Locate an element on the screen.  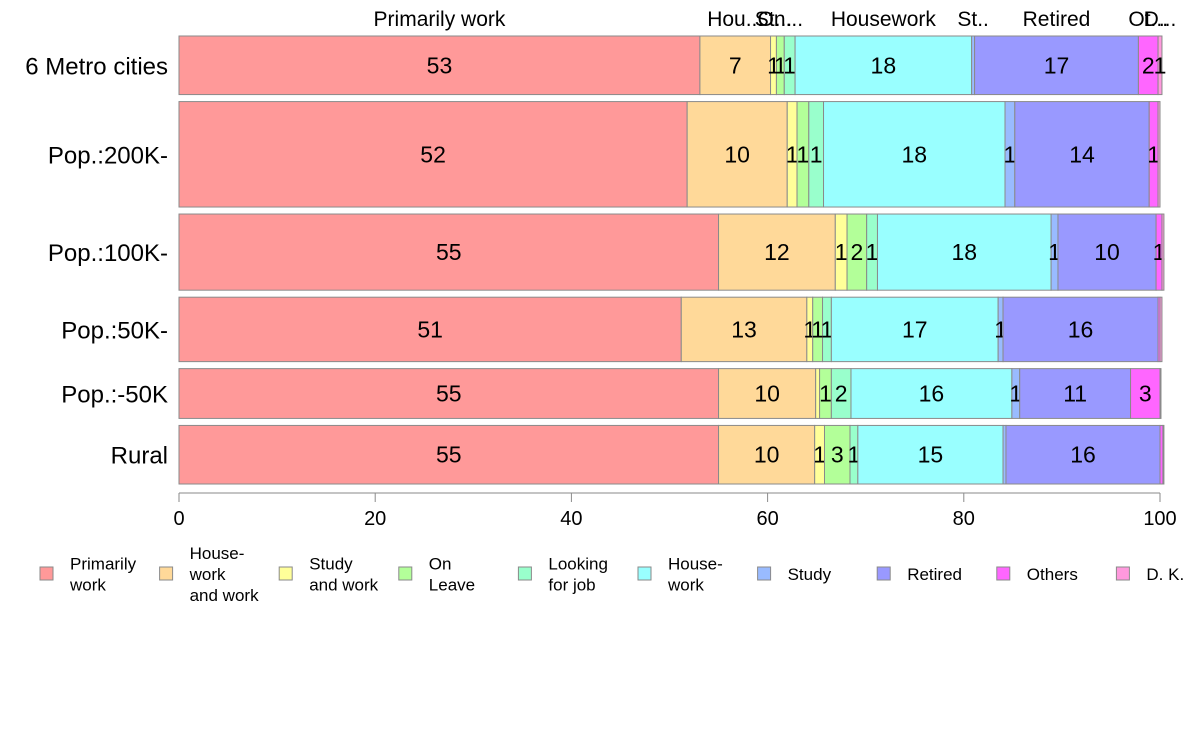
bar-value-label: 3 is located at coordinates (837, 455).